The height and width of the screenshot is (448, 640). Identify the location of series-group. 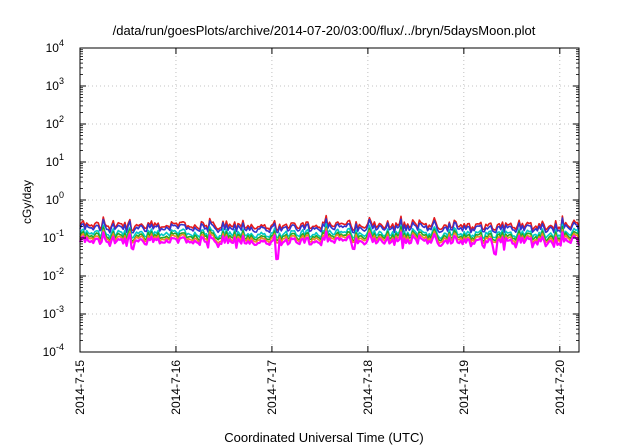
(329, 237).